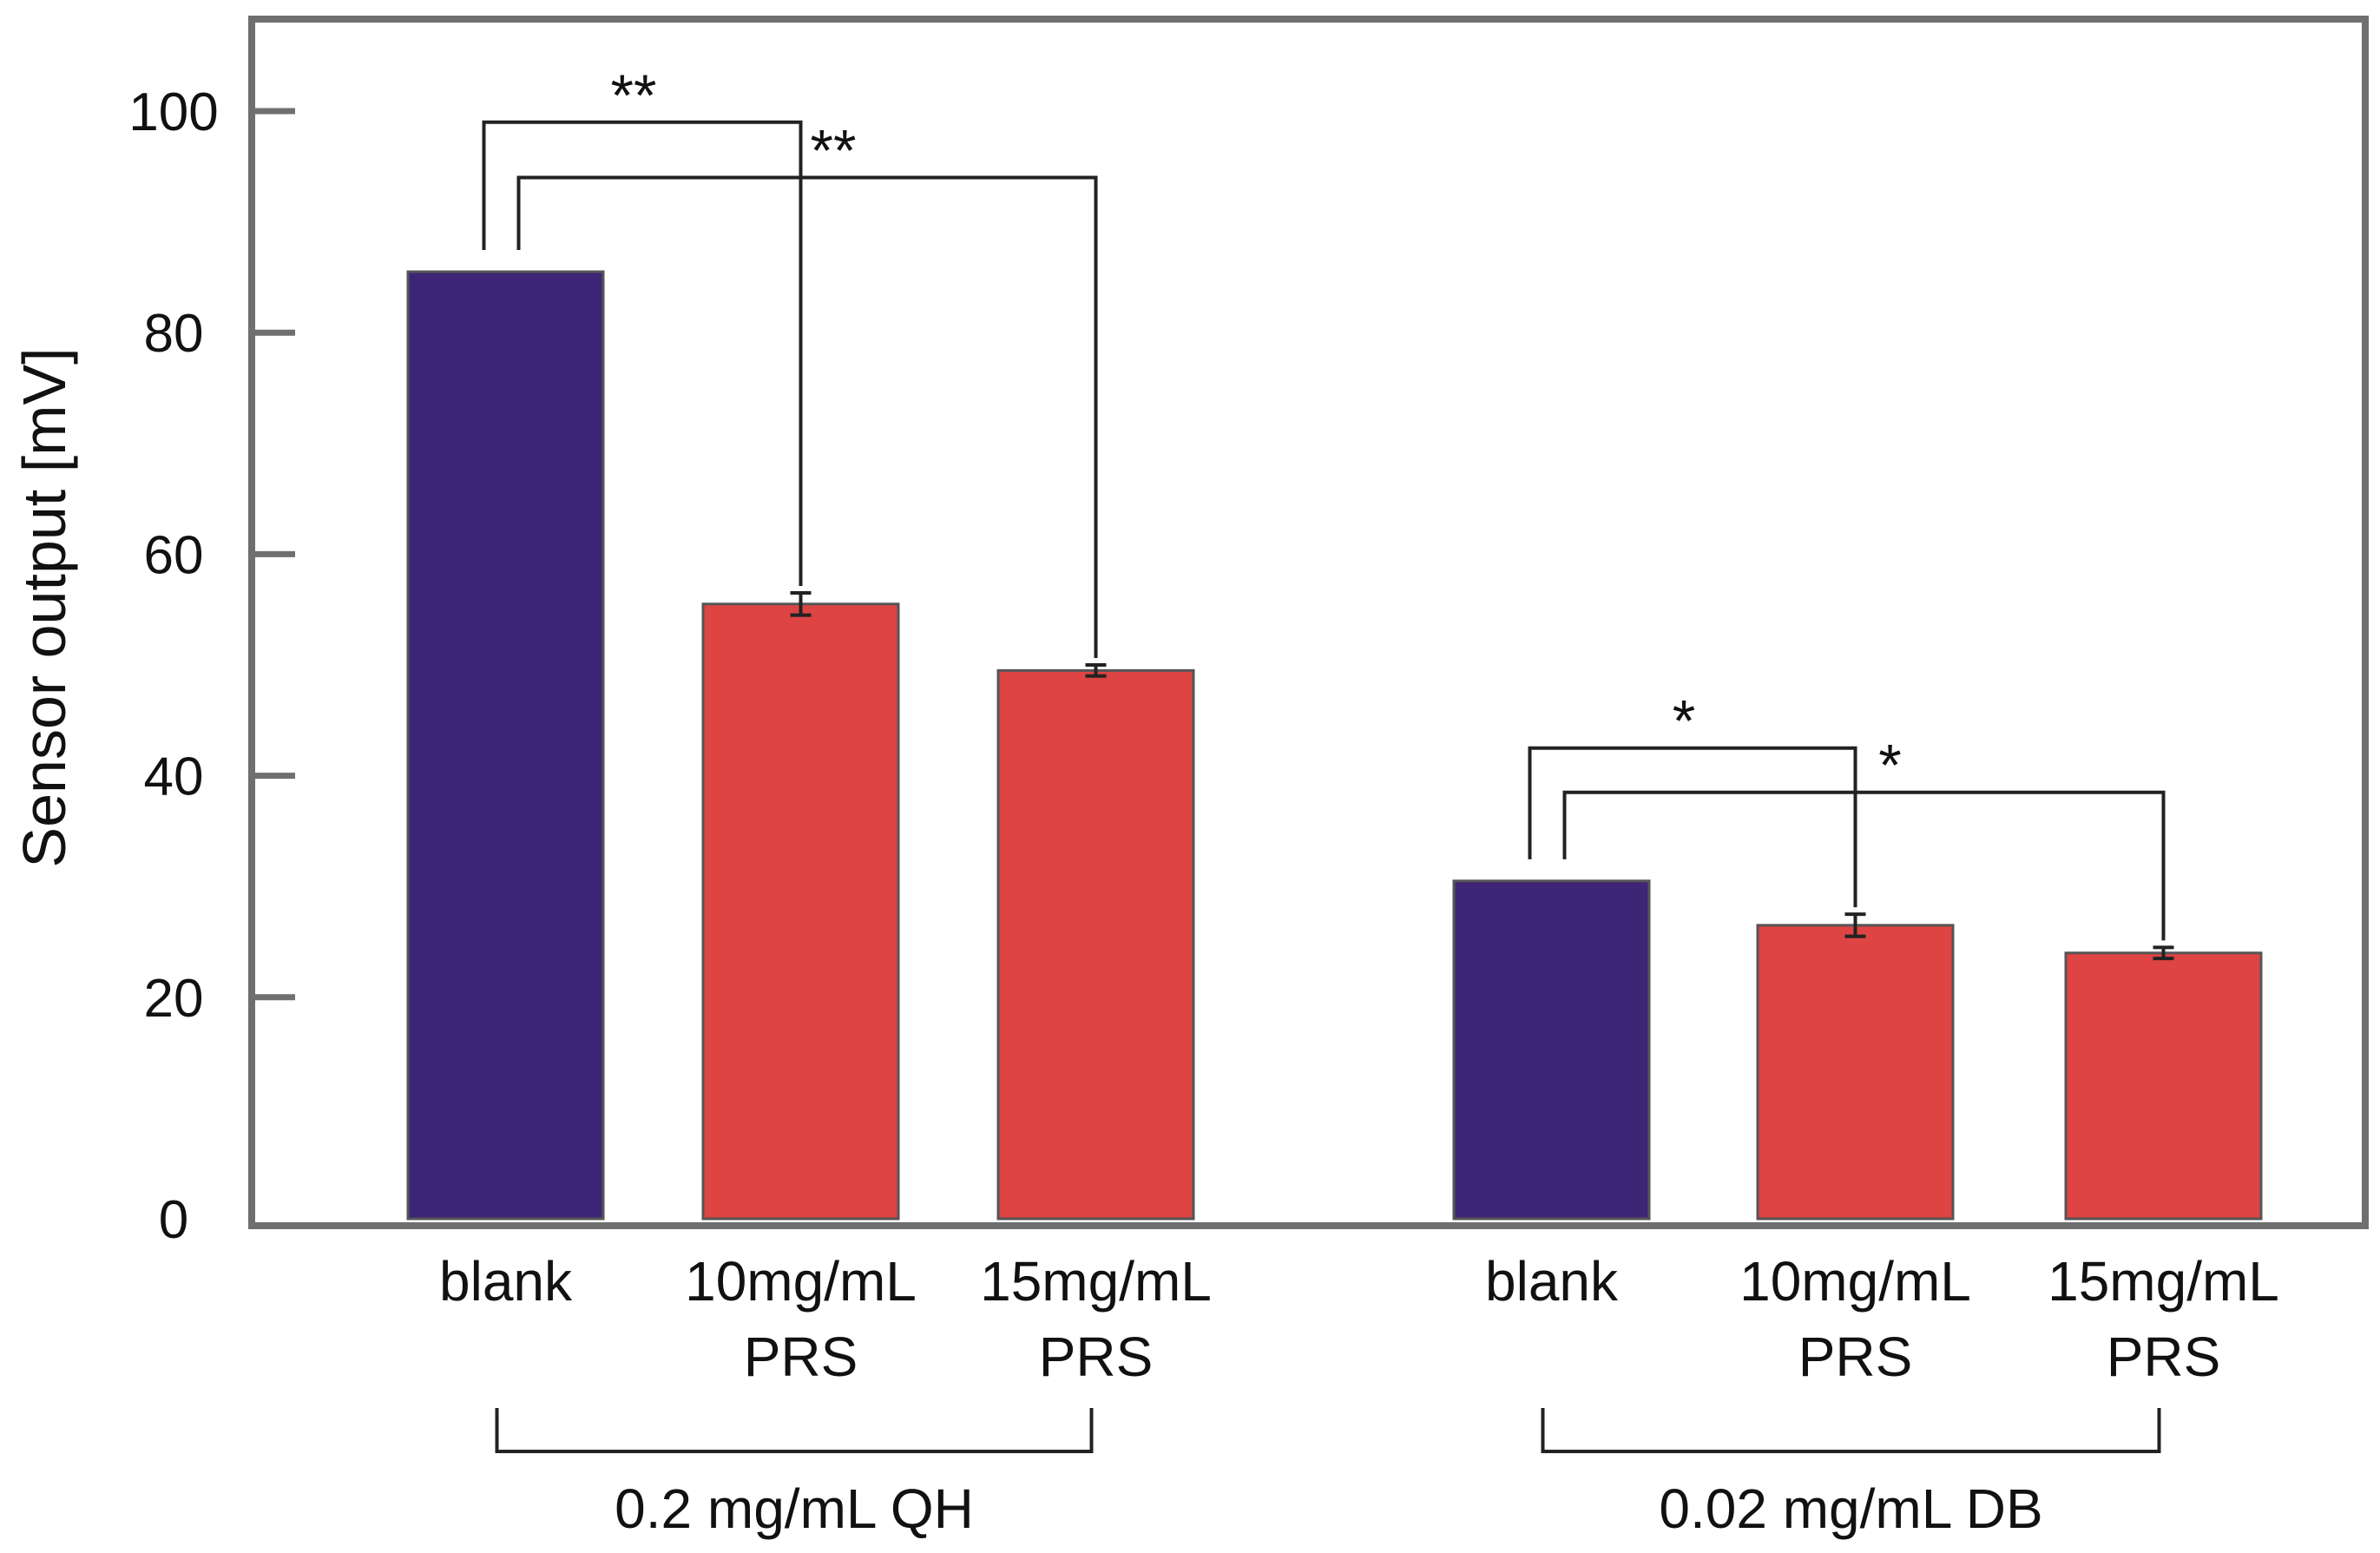  Describe the element at coordinates (1850, 1508) in the screenshot. I see `group-label: 0.02 mg/mL DB` at that location.